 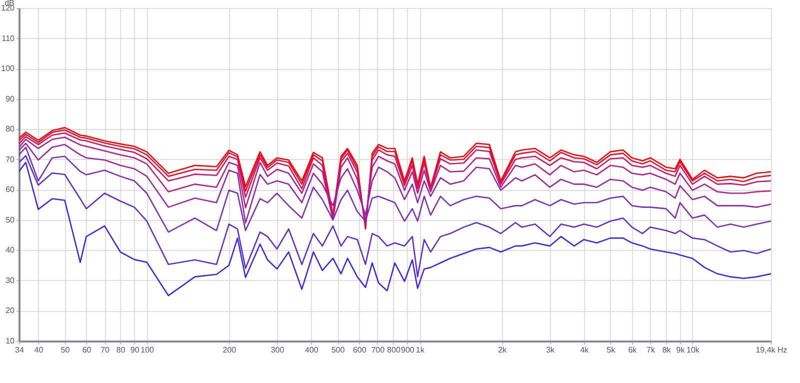 I want to click on x-tick-label: 700, so click(x=378, y=350).